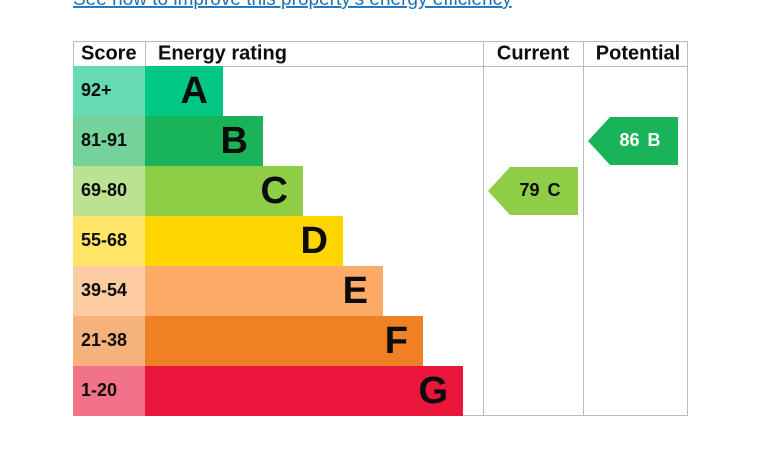  I want to click on score-label: 81-91, so click(104, 140).